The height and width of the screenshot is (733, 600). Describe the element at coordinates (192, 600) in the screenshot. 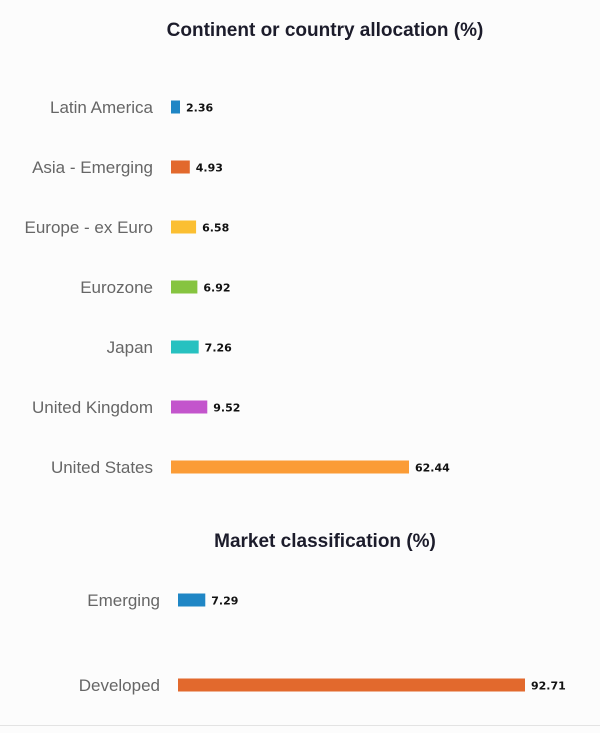

I see `bar-emerging` at that location.